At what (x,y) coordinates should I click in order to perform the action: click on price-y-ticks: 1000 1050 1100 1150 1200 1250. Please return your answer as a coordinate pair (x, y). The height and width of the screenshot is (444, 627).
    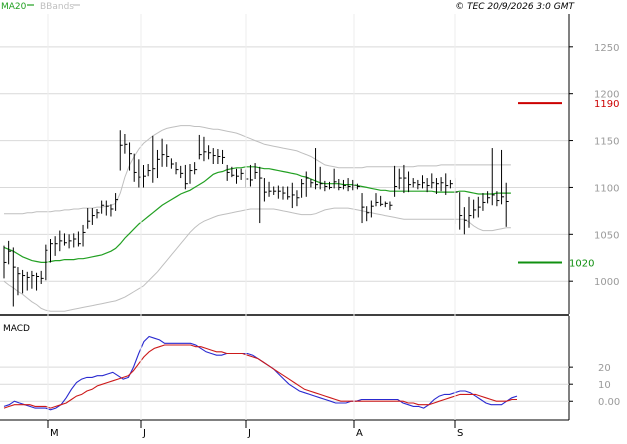
    Looking at the image, I should click on (594, 165).